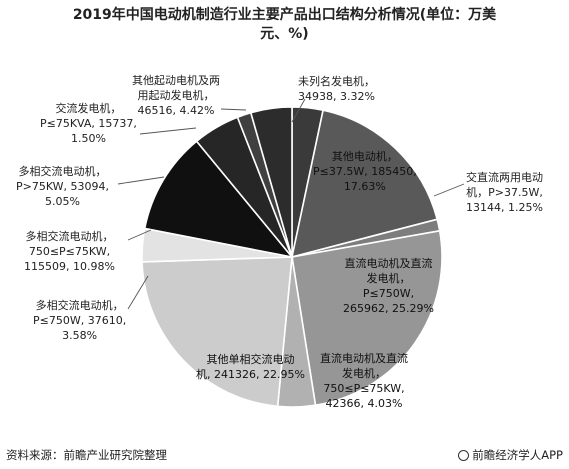  Describe the element at coordinates (388, 263) in the screenshot. I see `slice-label-3-line-0: 直流电动机及直流` at that location.